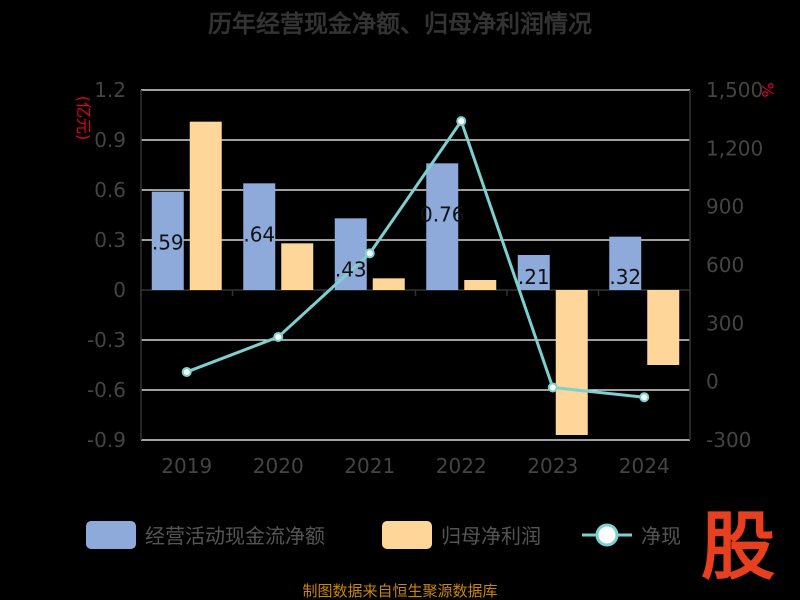 The height and width of the screenshot is (600, 800). I want to click on data-label-cashflow: .21, so click(534, 277).